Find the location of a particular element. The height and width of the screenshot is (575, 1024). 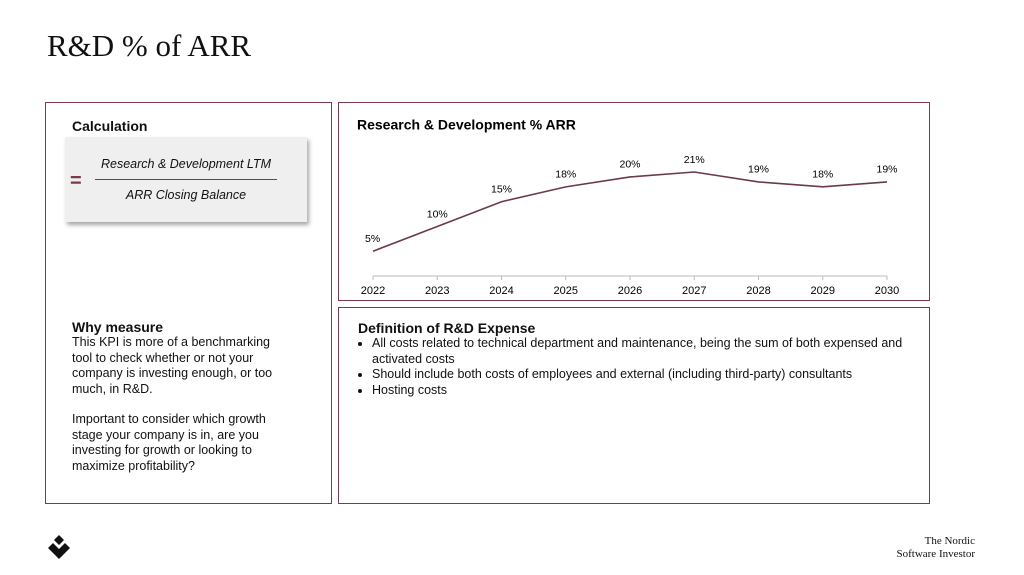

x-tick-label: 2030 is located at coordinates (887, 291).